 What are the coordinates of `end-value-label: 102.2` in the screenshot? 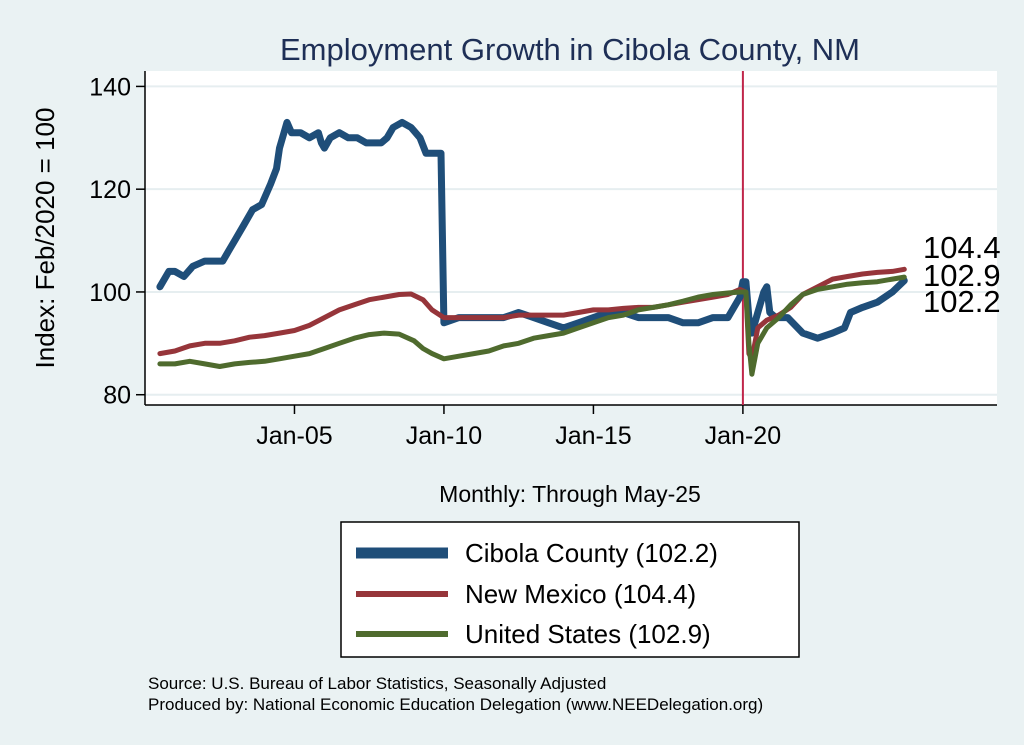 It's located at (962, 301).